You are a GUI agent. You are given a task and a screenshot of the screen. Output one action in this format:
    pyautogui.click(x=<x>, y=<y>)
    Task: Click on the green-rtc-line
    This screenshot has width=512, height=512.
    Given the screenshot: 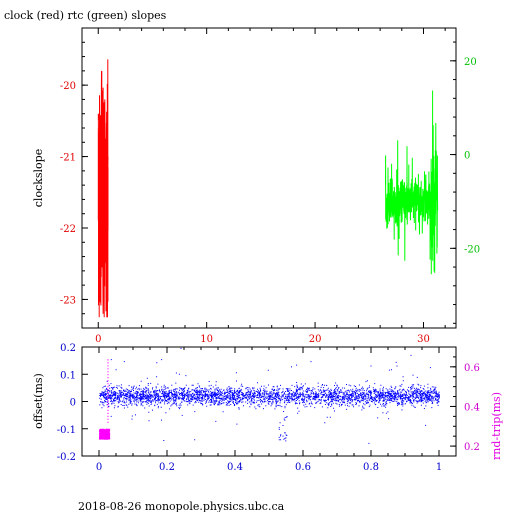 What is the action you would take?
    pyautogui.click(x=412, y=182)
    